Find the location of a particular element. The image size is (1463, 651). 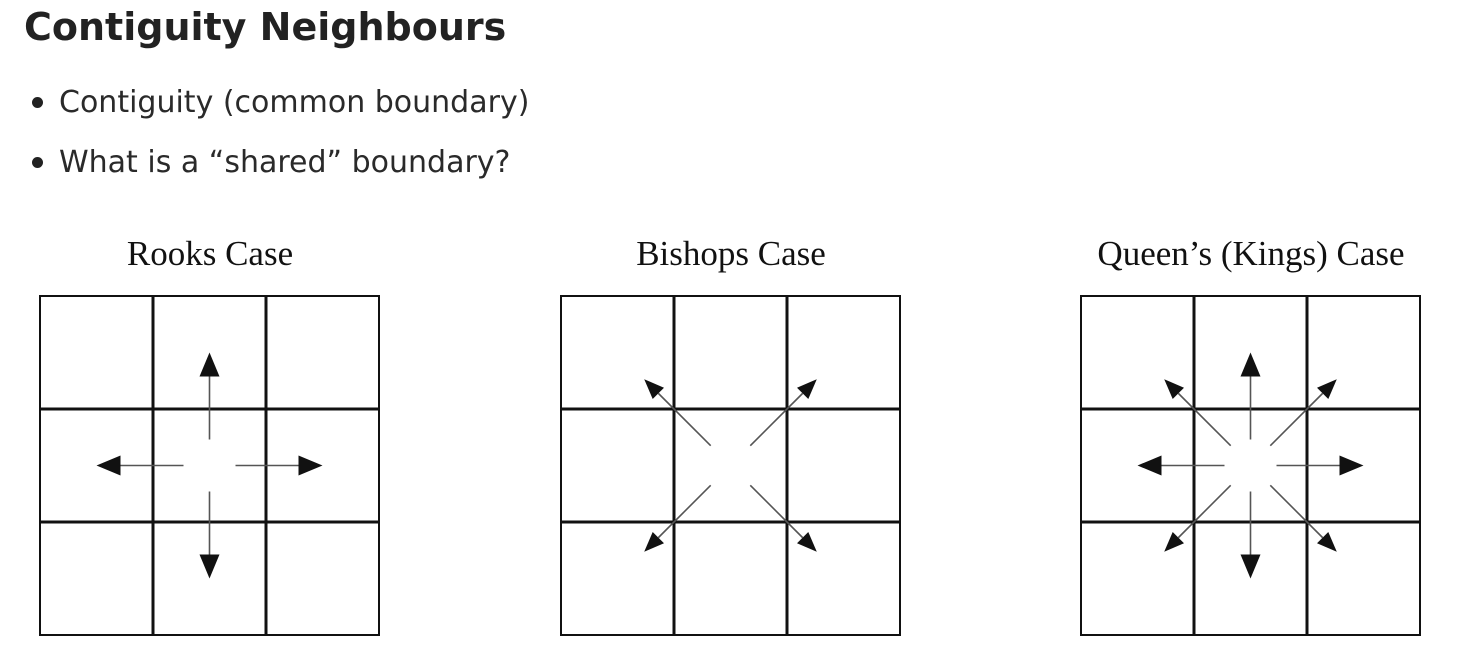

bullet-text: What is a “shared” boundary? is located at coordinates (285, 162).